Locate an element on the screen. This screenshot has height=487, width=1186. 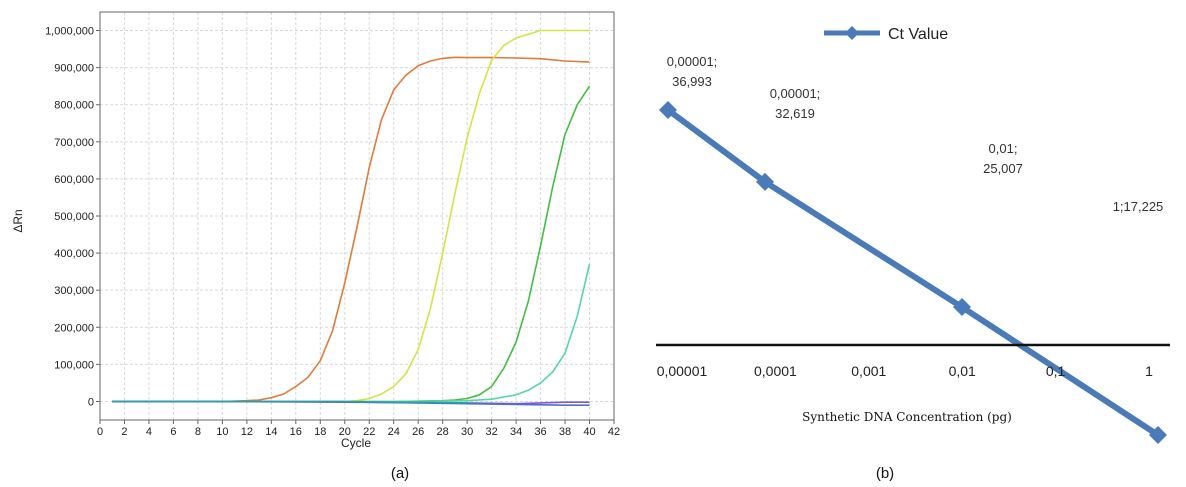
y-tick-label: 400,000 is located at coordinates (74, 254).